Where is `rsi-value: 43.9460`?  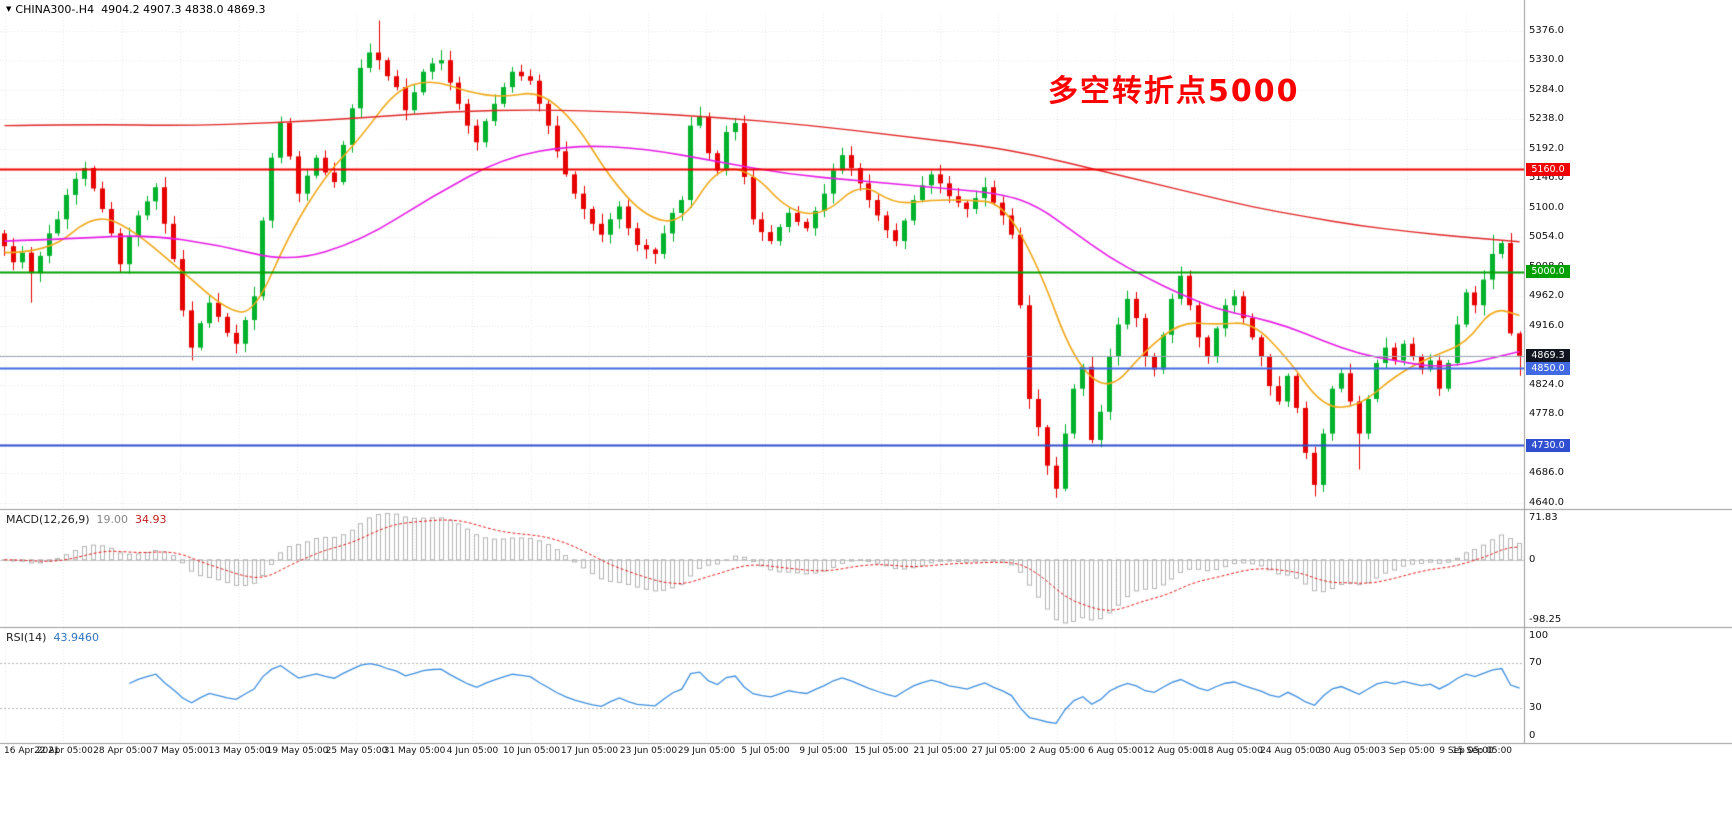
rsi-value: 43.9460 is located at coordinates (76, 637).